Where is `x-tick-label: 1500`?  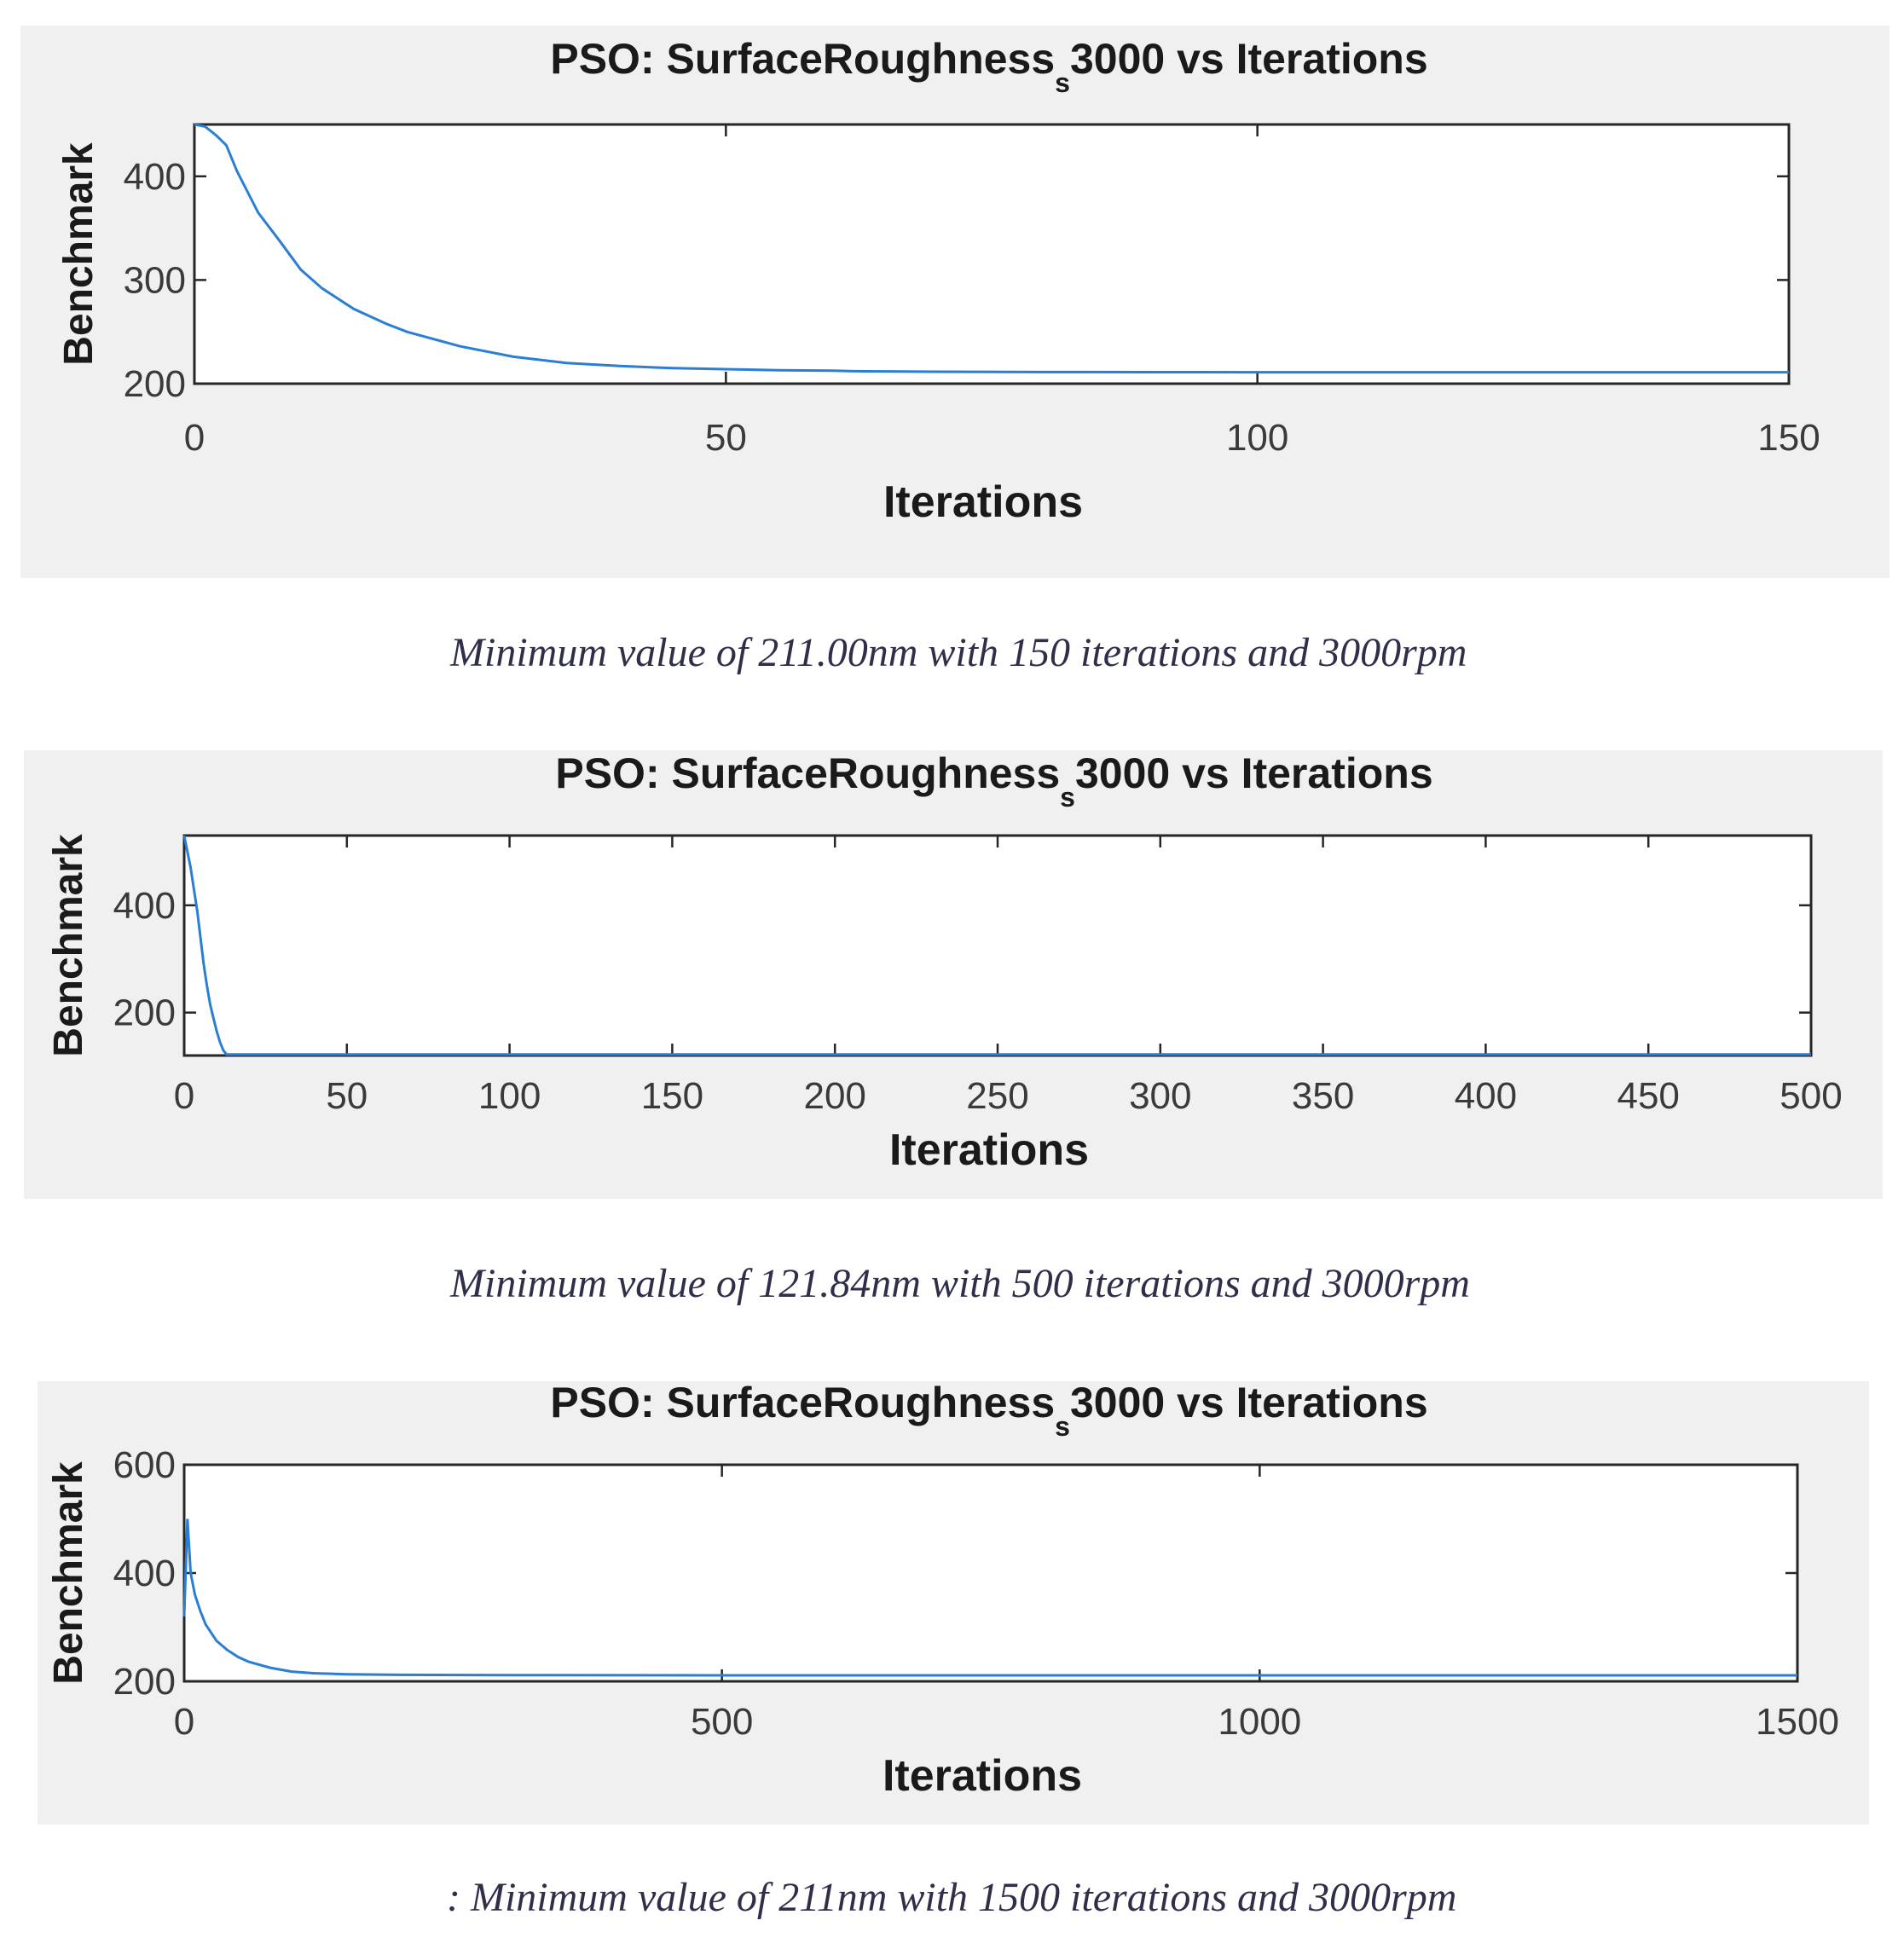
x-tick-label: 1500 is located at coordinates (1797, 1722).